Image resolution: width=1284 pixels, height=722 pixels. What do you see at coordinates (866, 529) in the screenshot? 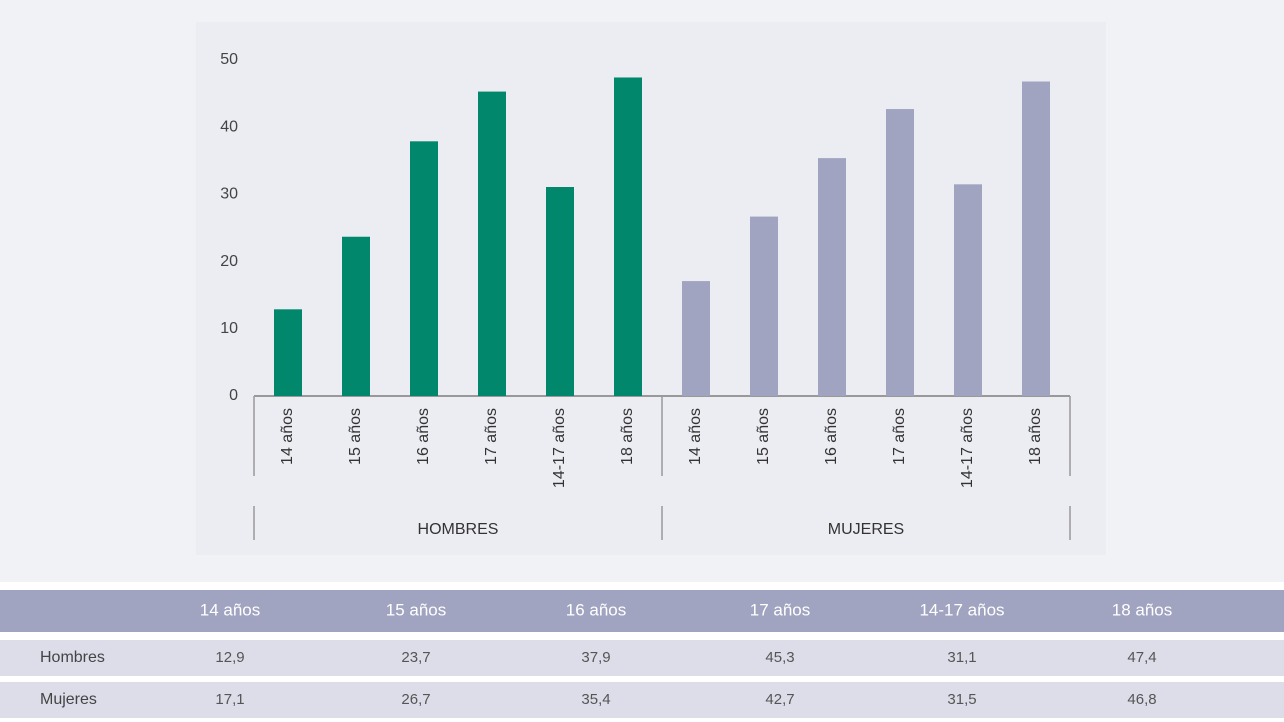
I see `group-label: MUJERES` at bounding box center [866, 529].